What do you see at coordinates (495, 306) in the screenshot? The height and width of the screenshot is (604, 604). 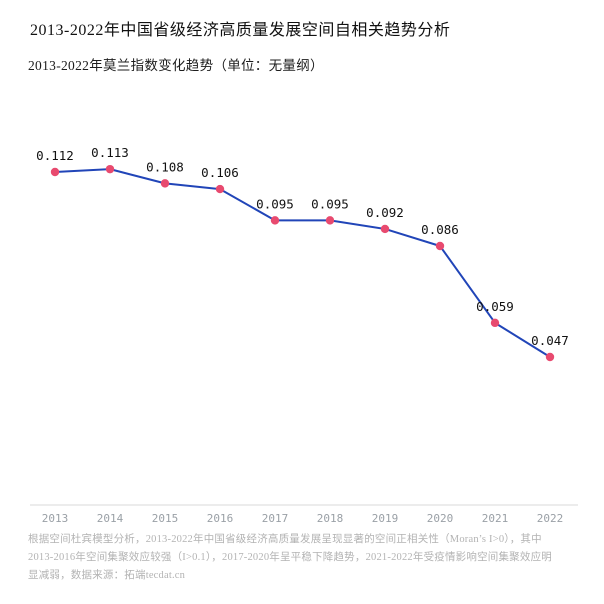 I see `data-point-label: 0.059` at bounding box center [495, 306].